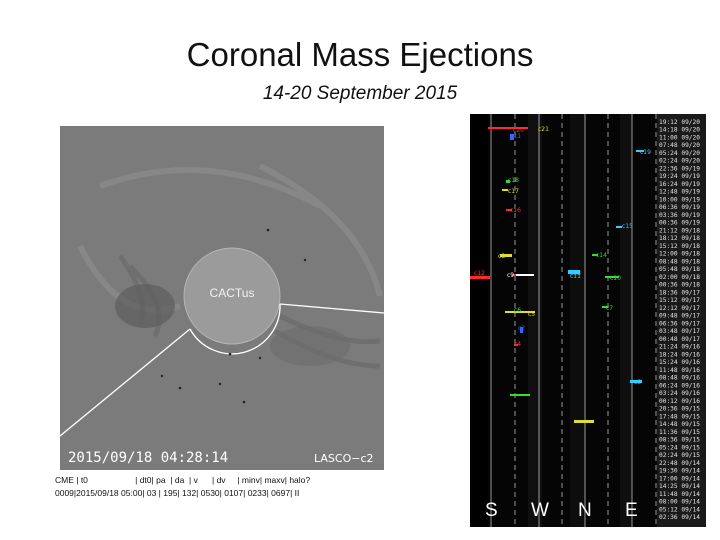  Describe the element at coordinates (679, 122) in the screenshot. I see `map-timestamp: 19:12 09/20` at that location.